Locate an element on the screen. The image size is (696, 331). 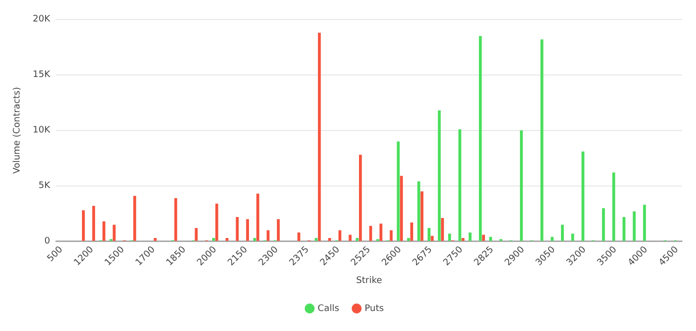
x-axis-title: Strike is located at coordinates (369, 281).